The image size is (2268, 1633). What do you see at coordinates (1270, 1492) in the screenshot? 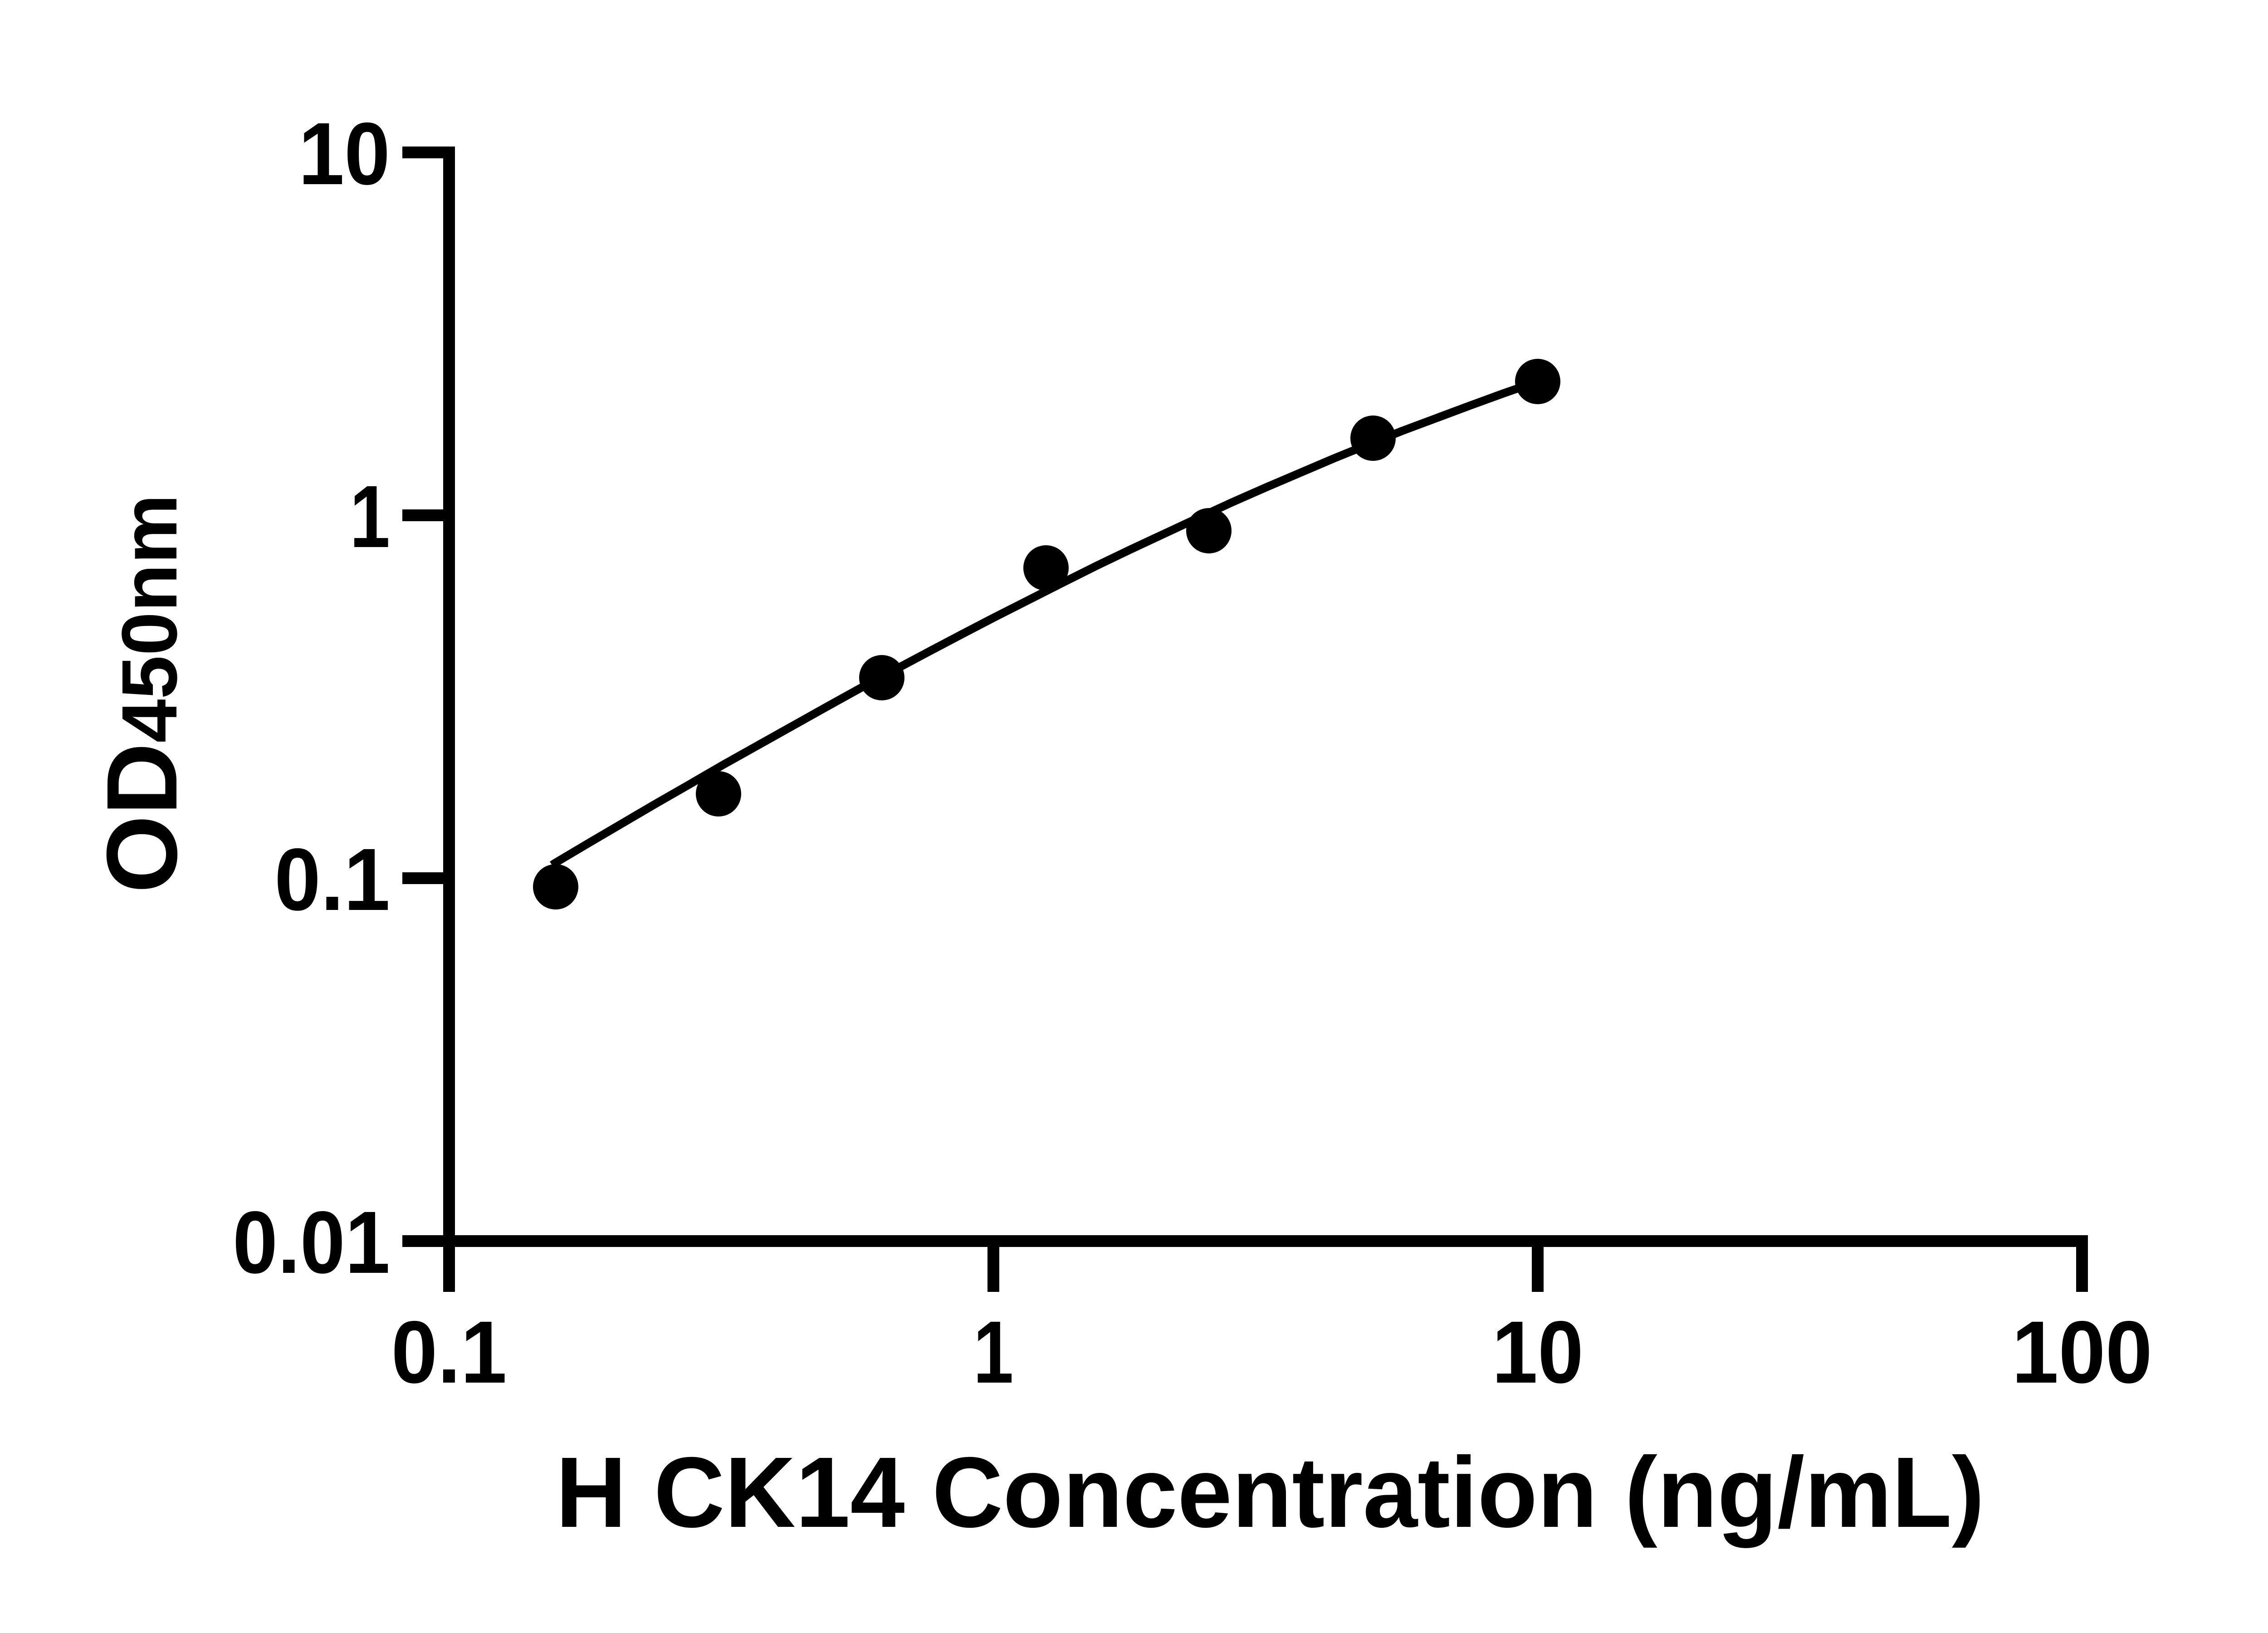
I see `svg-text: H CK14 Concentration (ng/mL)` at bounding box center [1270, 1492].